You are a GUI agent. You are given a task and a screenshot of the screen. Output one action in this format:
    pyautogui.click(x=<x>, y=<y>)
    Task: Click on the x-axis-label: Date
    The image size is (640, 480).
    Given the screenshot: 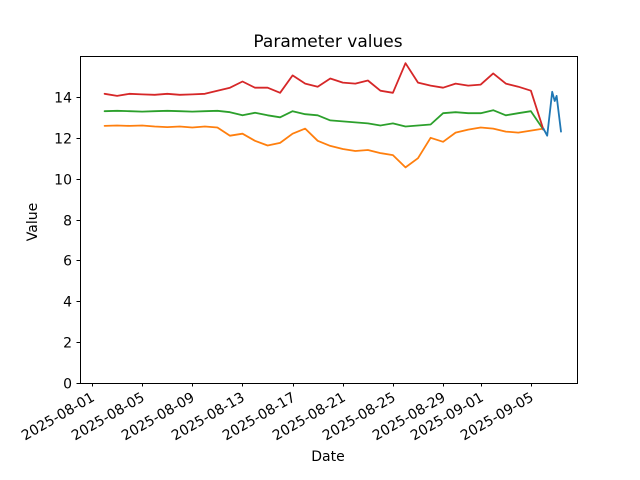 What is the action you would take?
    pyautogui.click(x=327, y=457)
    